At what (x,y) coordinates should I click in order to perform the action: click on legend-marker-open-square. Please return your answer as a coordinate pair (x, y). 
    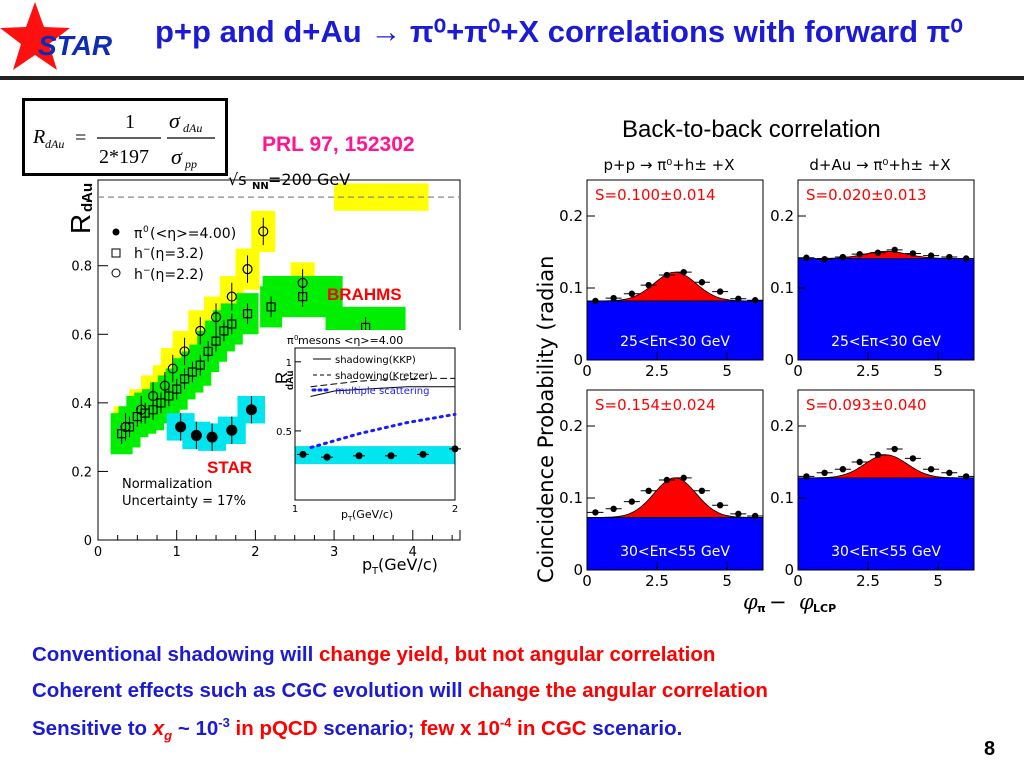
    Looking at the image, I should click on (116, 253).